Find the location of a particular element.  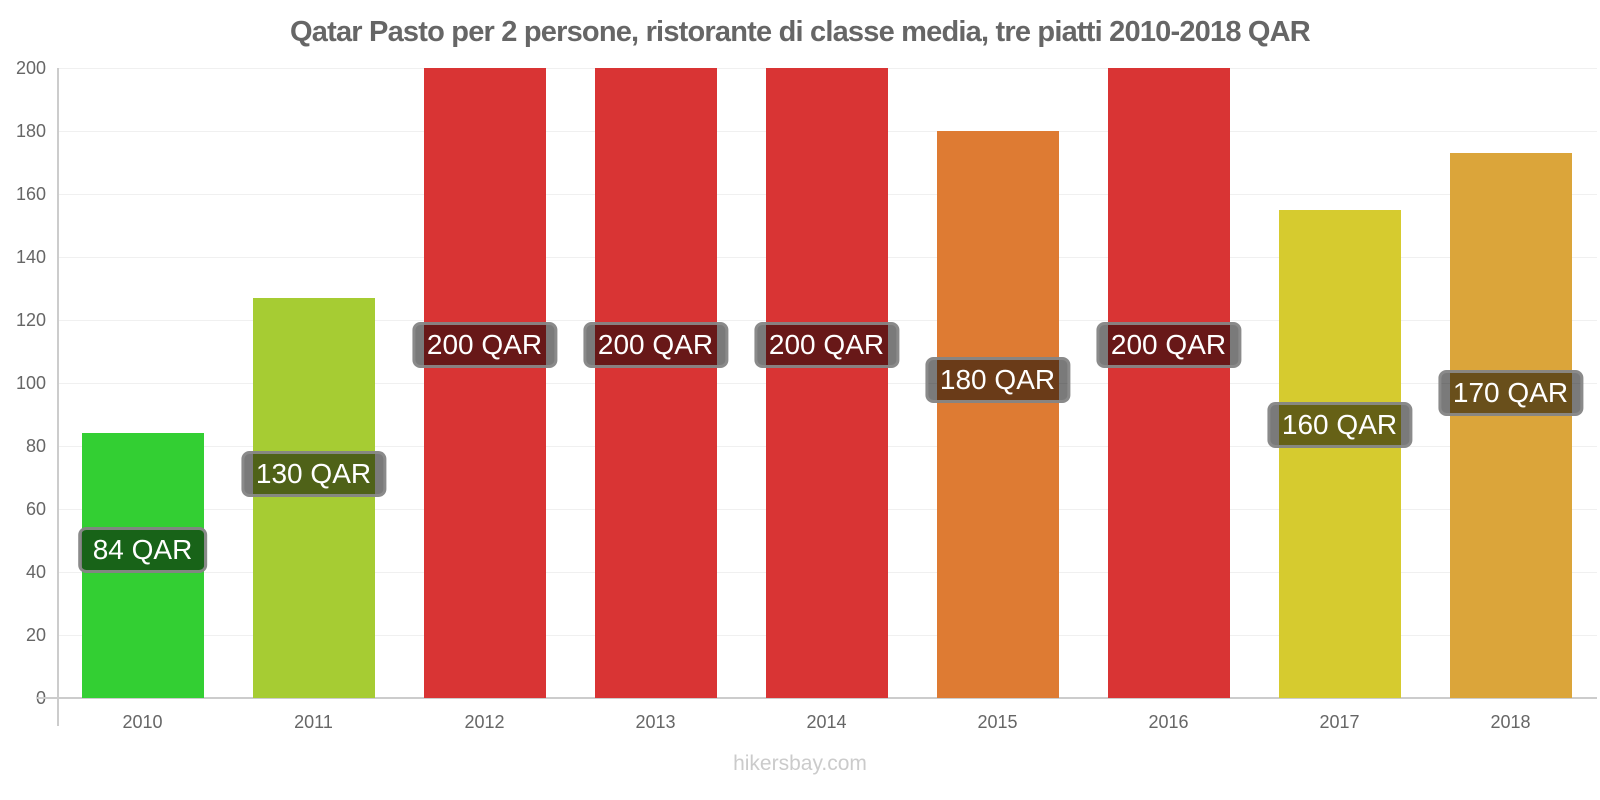

x-axis-tick-label-2012: 2012 is located at coordinates (484, 722).